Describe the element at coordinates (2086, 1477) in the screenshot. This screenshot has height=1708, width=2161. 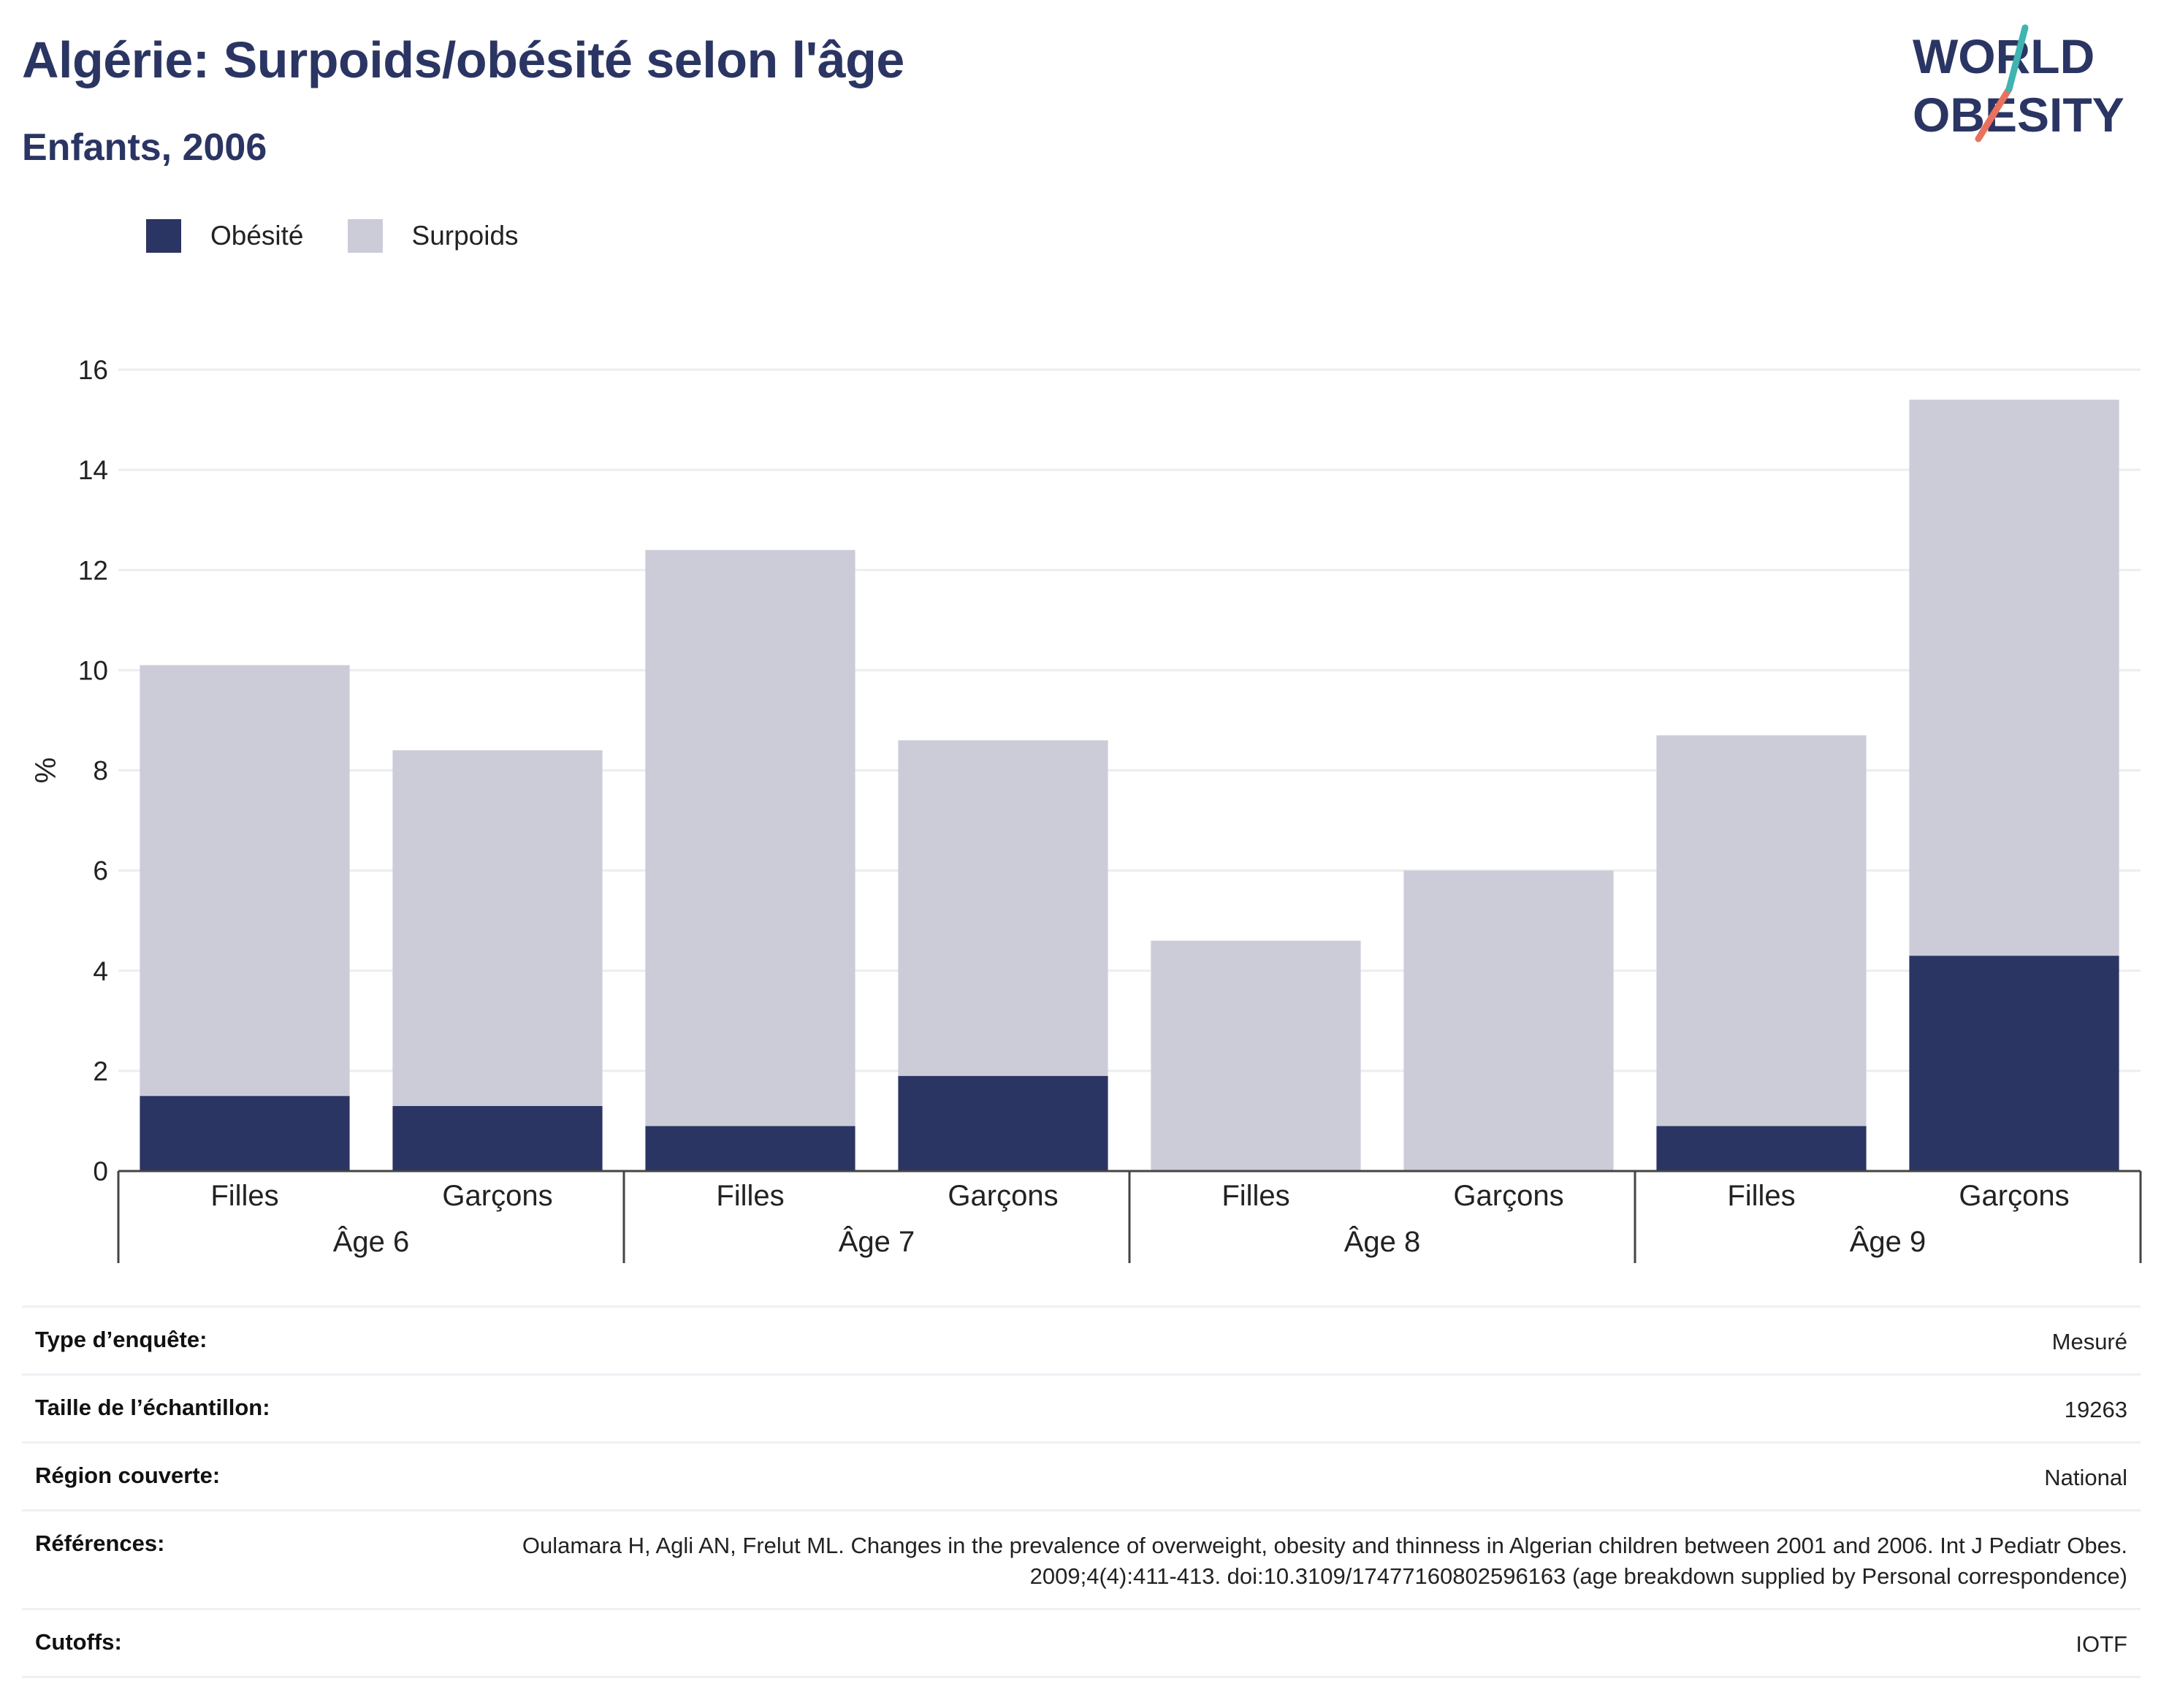
I see `details-value: National` at that location.